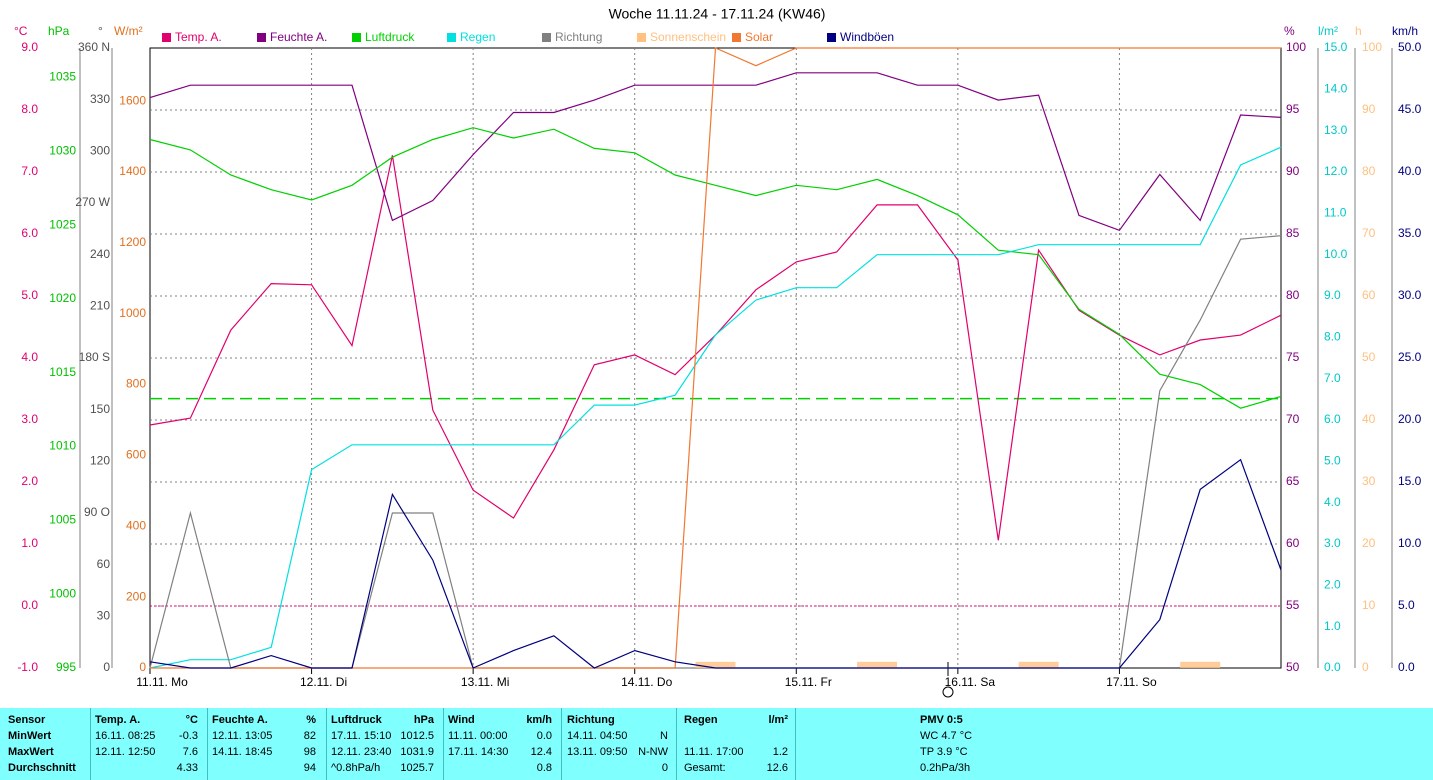 The width and height of the screenshot is (1433, 780). I want to click on y-tick-label: 35.0, so click(1410, 233).